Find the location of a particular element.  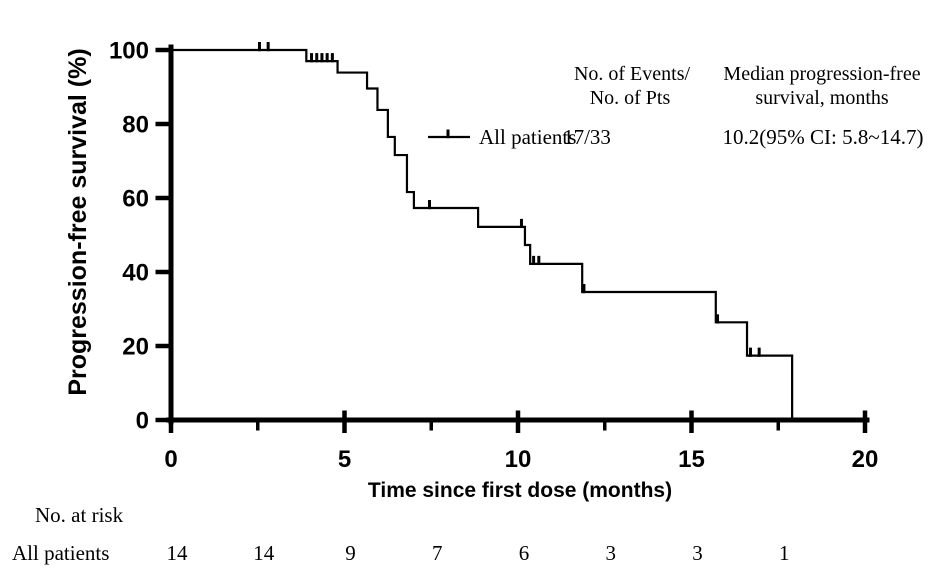

x-tick-label: 20 is located at coordinates (865, 459).